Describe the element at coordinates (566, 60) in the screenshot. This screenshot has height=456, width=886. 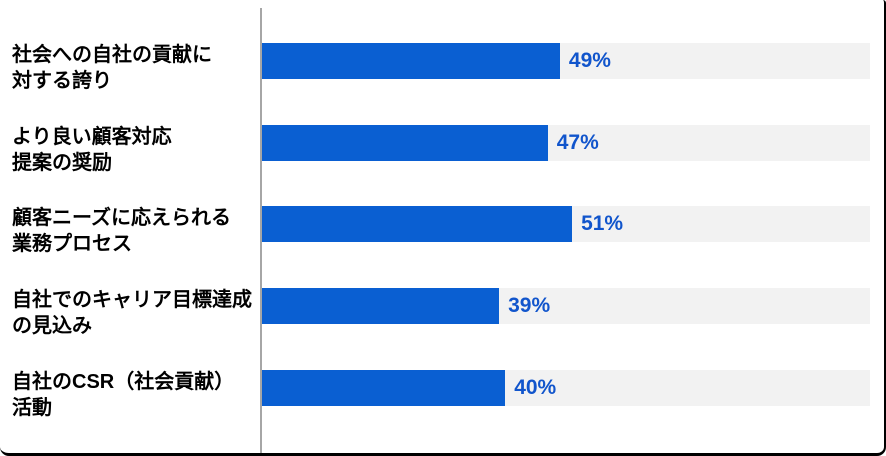
I see `bar-track: 49%` at that location.